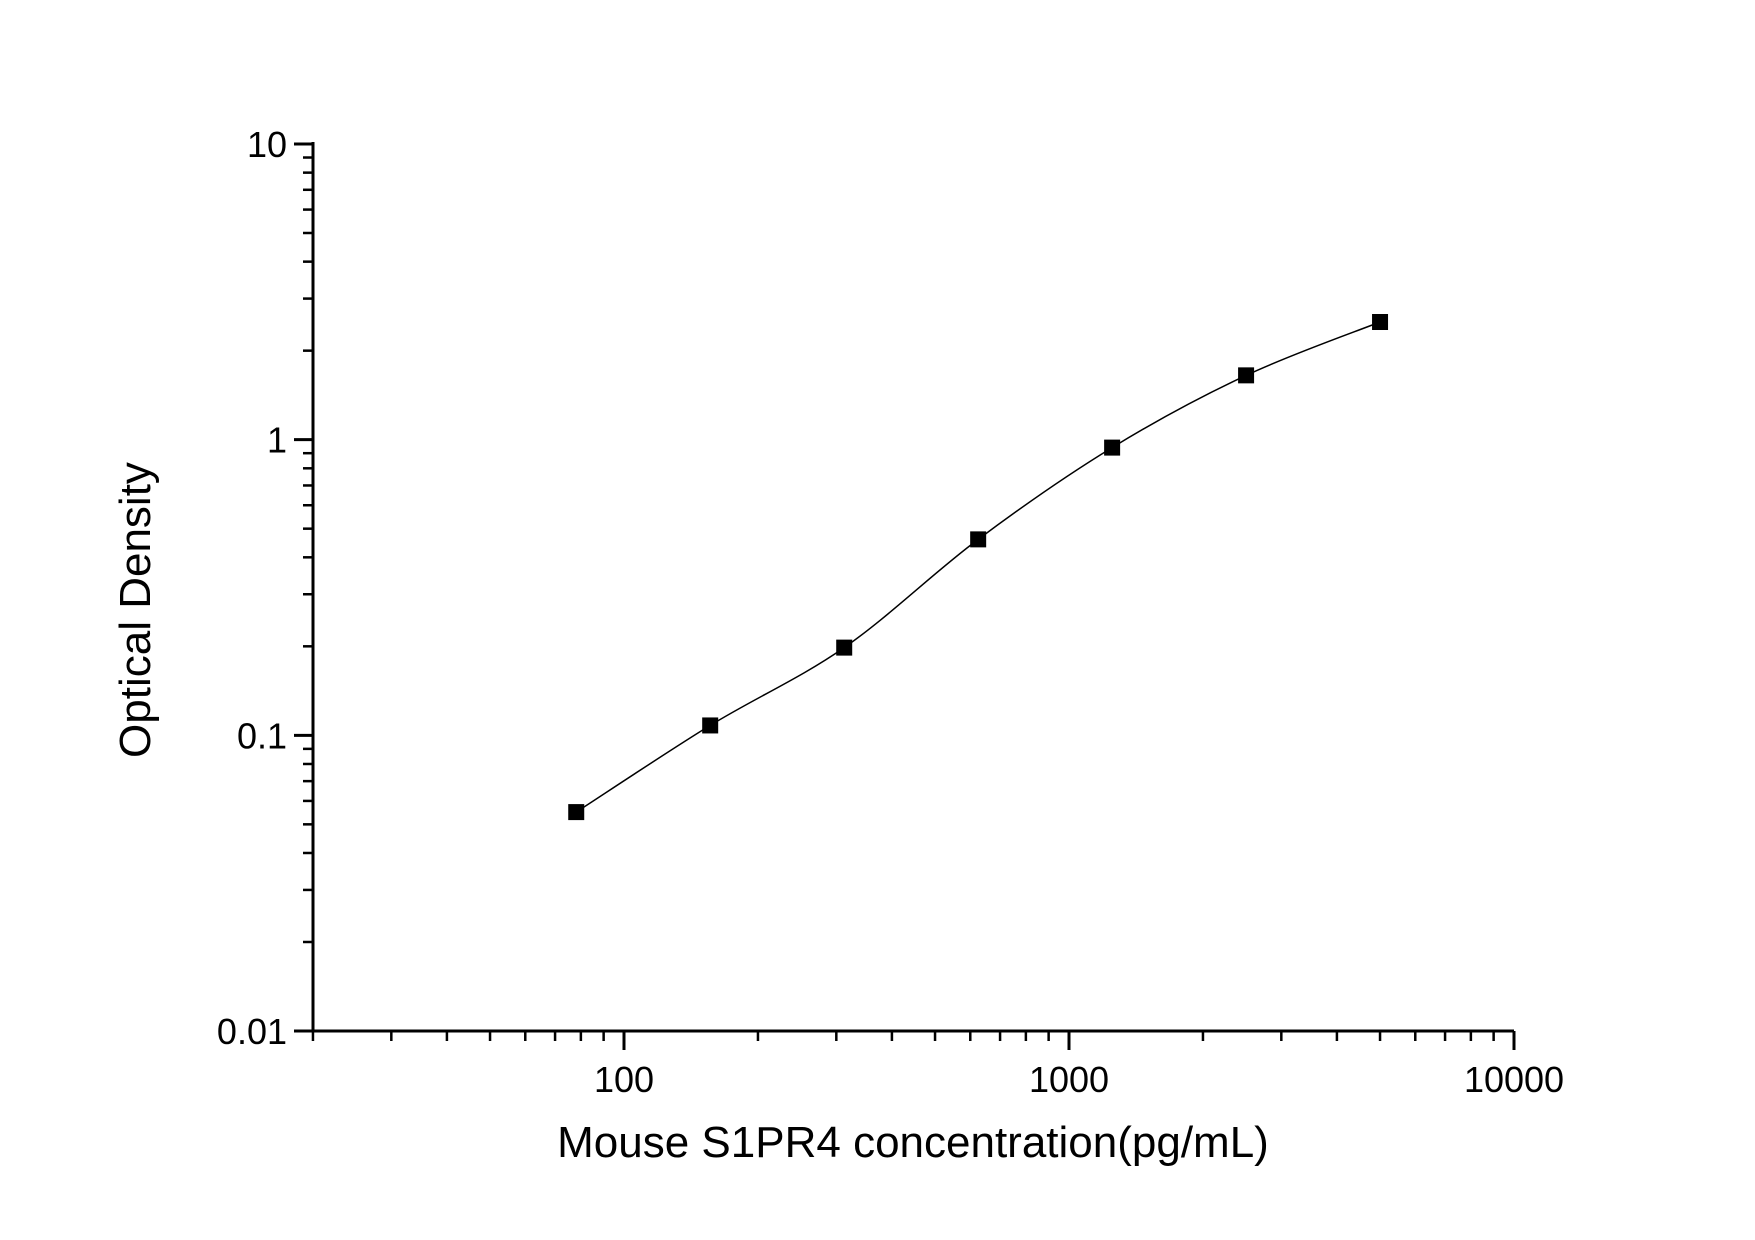 The width and height of the screenshot is (1755, 1240). What do you see at coordinates (1069, 1079) in the screenshot?
I see `x-tick-label: 1000` at bounding box center [1069, 1079].